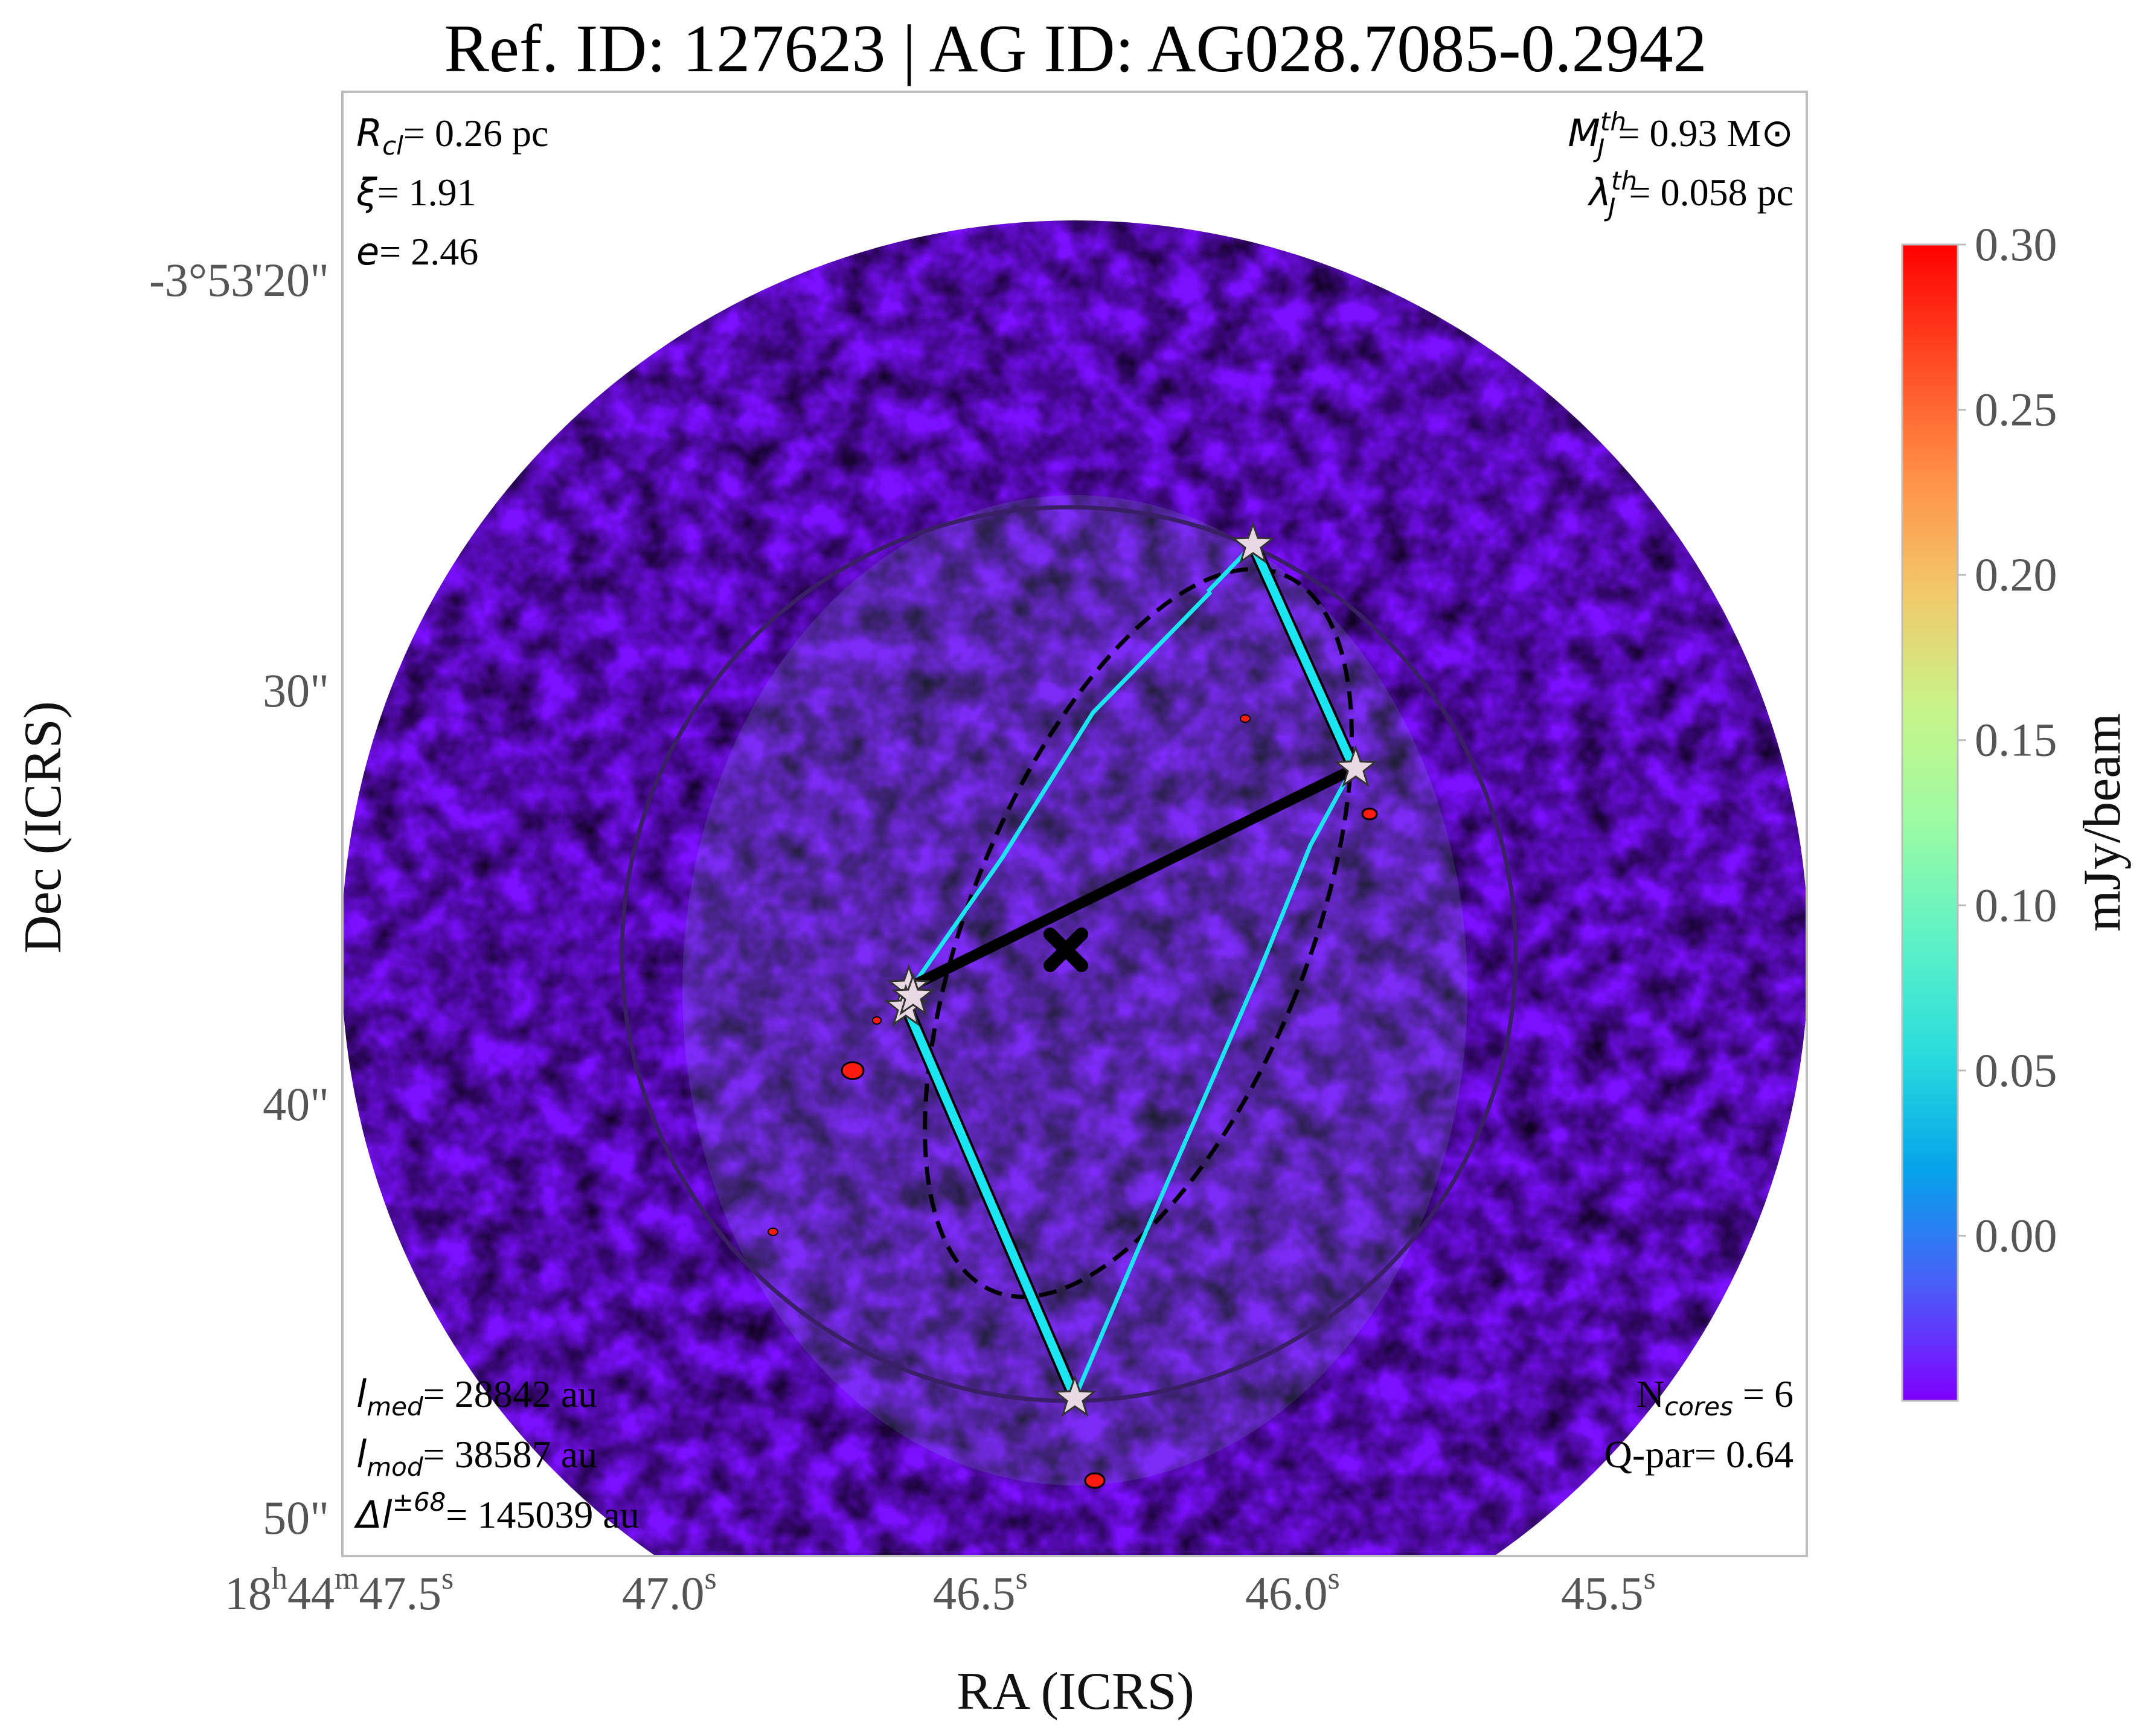 This screenshot has width=2151, height=1736. I want to click on x-tick-label: 18h44m47.5s, so click(339, 1590).